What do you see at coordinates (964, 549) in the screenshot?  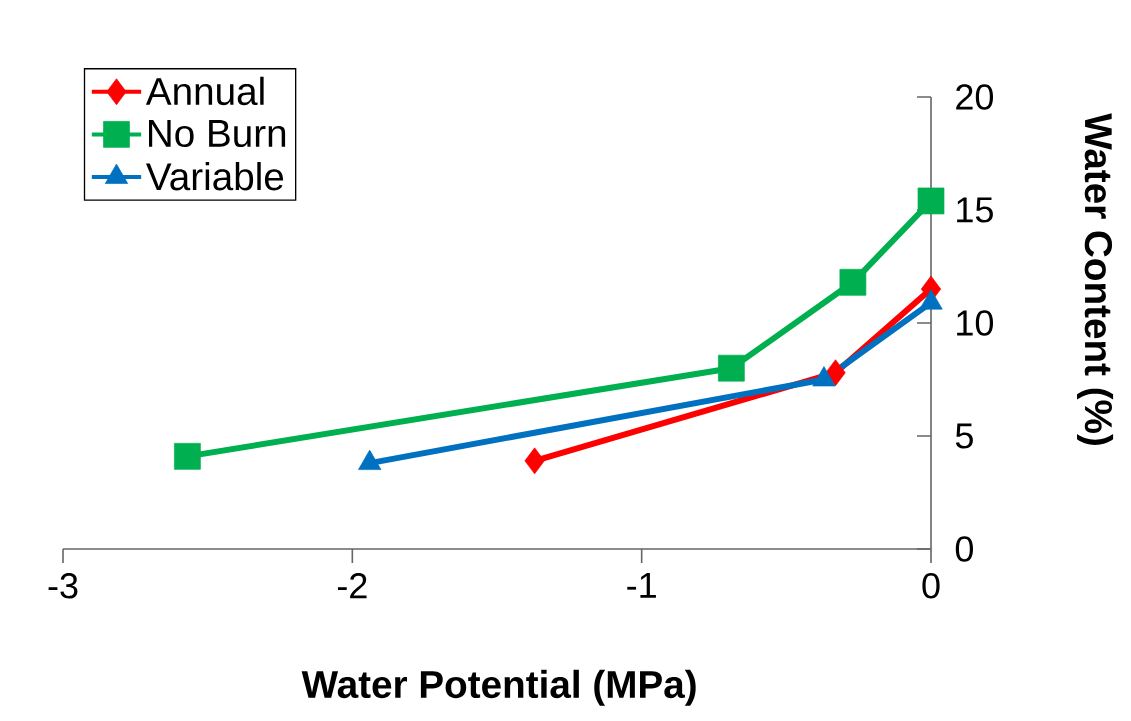 I see `y-tick-label: 0` at bounding box center [964, 549].